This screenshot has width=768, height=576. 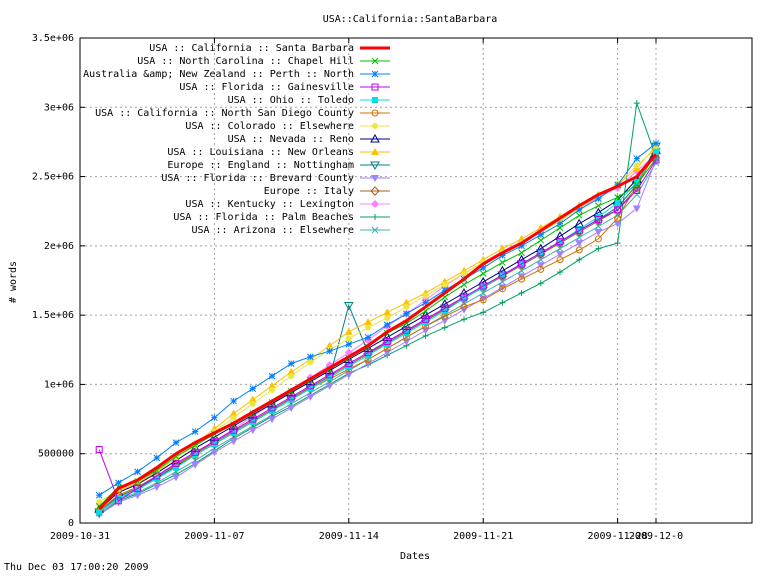 I want to click on y-tick-label: 3.5e+06, so click(x=53, y=38).